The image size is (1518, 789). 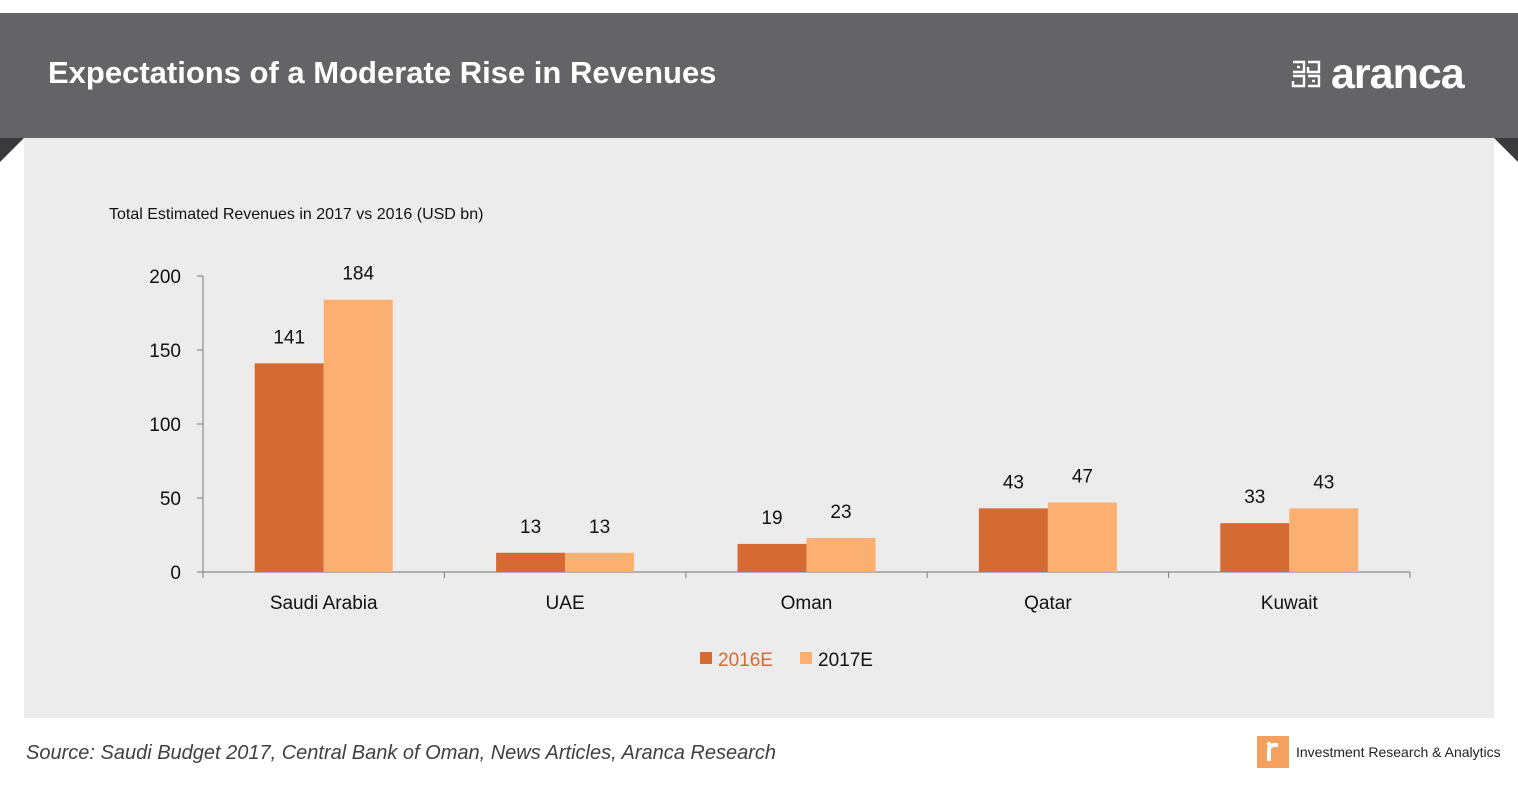 What do you see at coordinates (358, 274) in the screenshot?
I see `data-label: 184` at bounding box center [358, 274].